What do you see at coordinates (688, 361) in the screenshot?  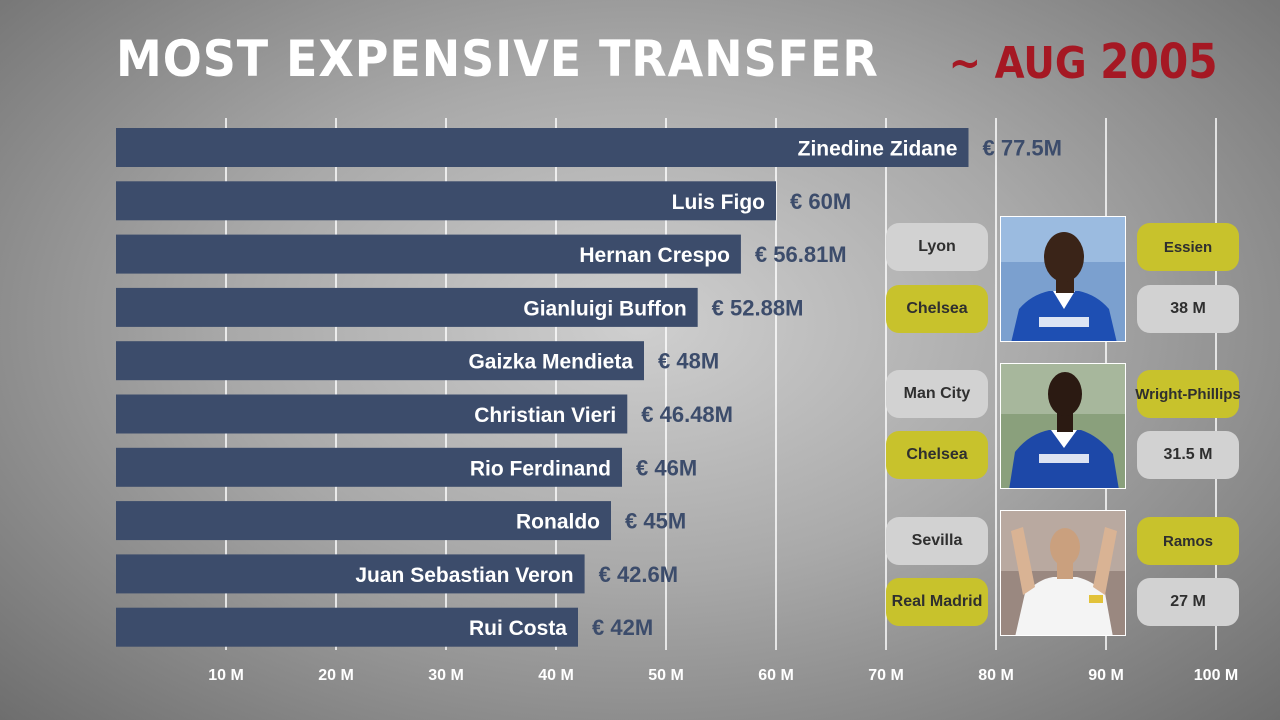 I see `bar-value-label: € 48M` at bounding box center [688, 361].